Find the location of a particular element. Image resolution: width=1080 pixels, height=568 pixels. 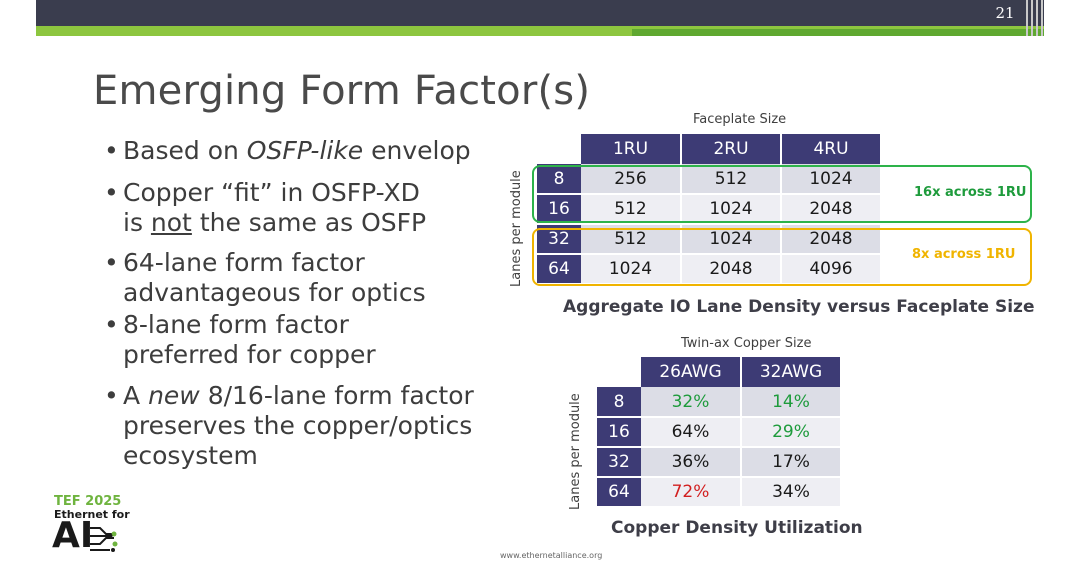

table2-row-caption: Lanes per module is located at coordinates (575, 451).